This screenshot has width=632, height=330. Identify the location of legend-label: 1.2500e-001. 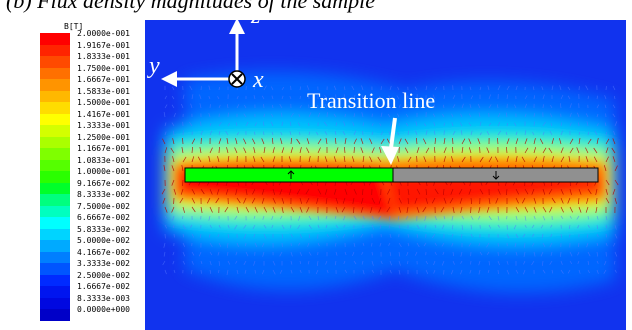
(103, 137).